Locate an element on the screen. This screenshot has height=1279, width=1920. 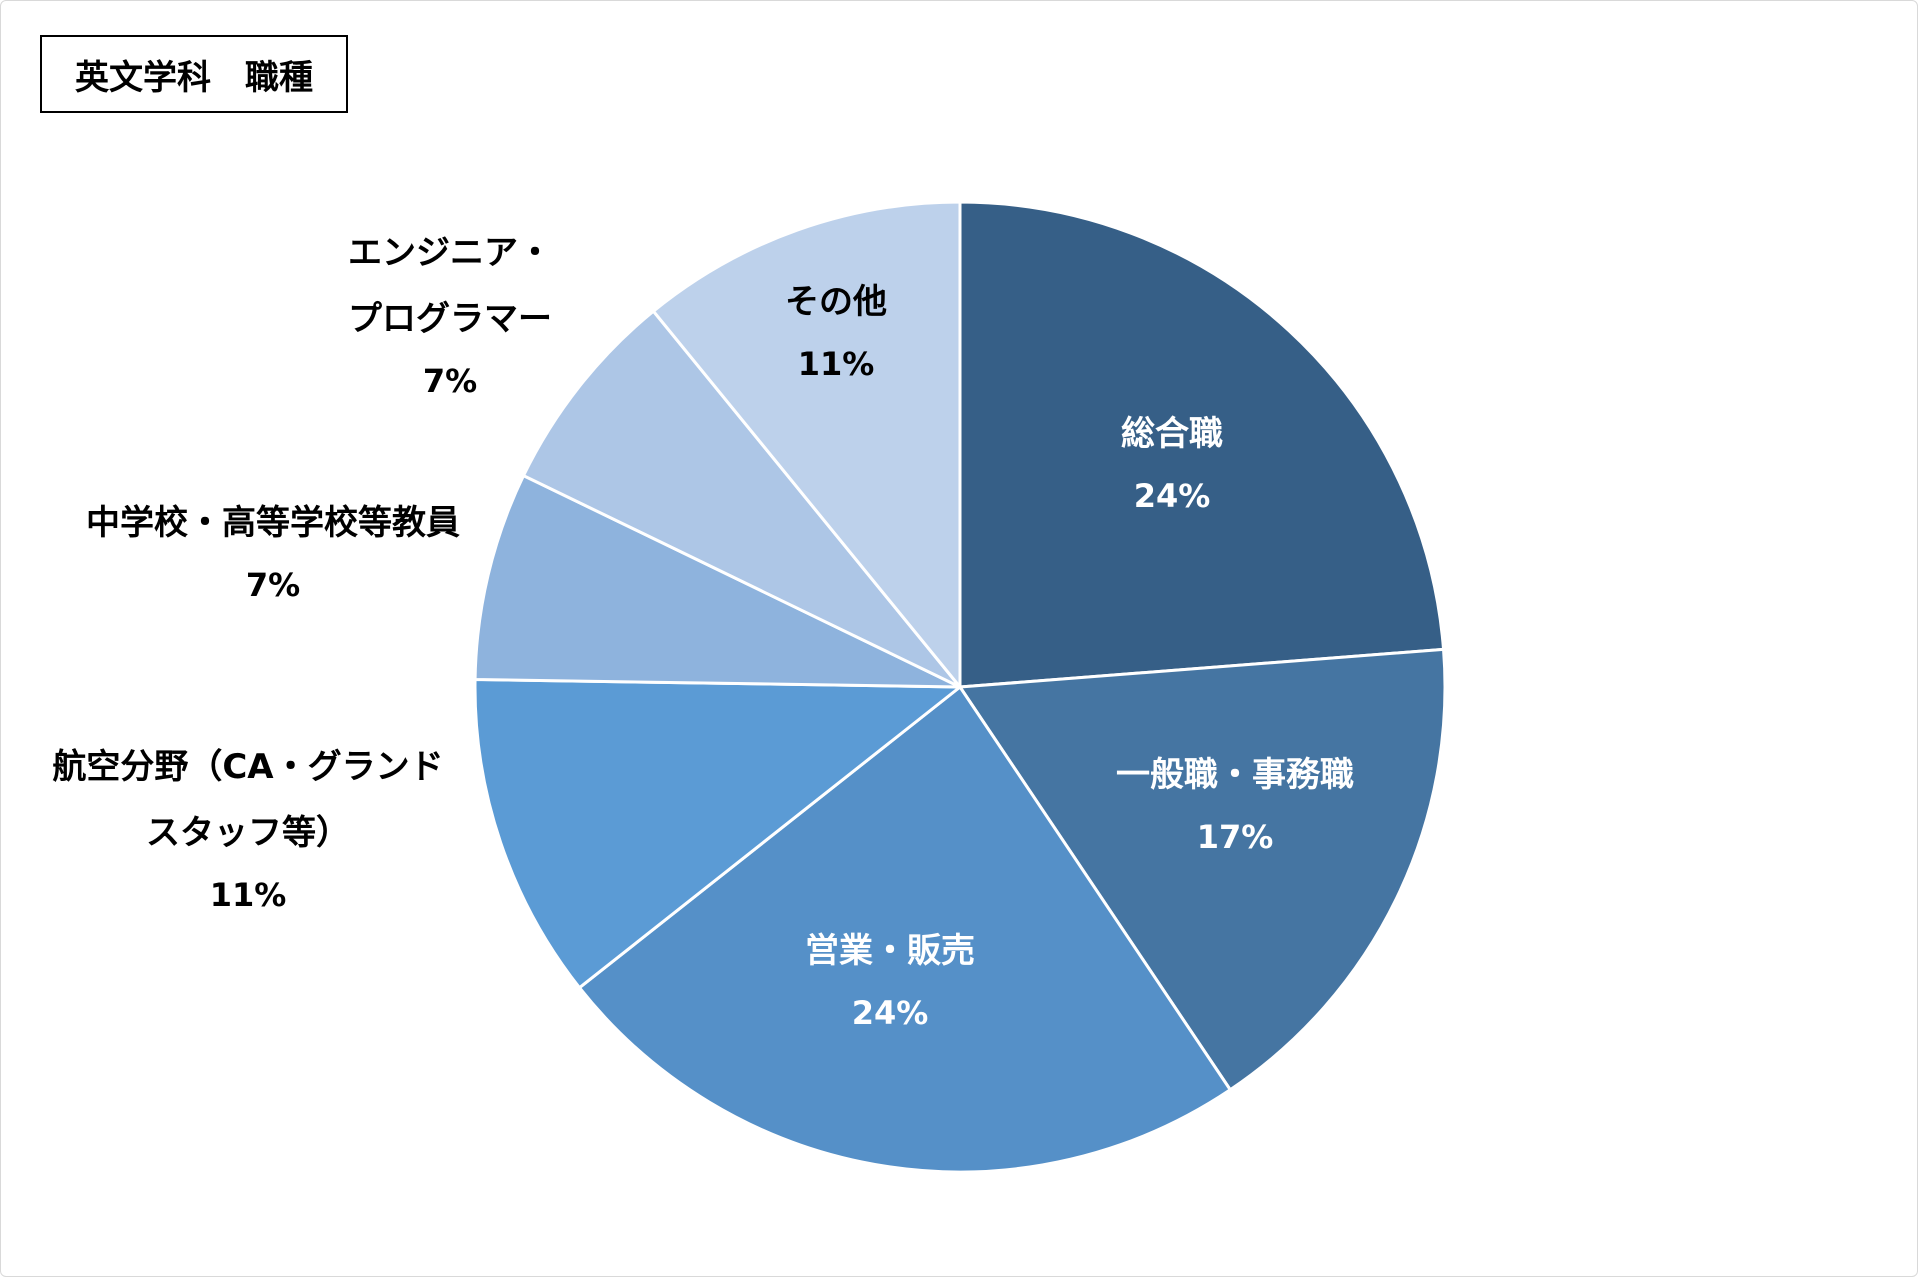
slice-name-label-7: その他 is located at coordinates (836, 302).